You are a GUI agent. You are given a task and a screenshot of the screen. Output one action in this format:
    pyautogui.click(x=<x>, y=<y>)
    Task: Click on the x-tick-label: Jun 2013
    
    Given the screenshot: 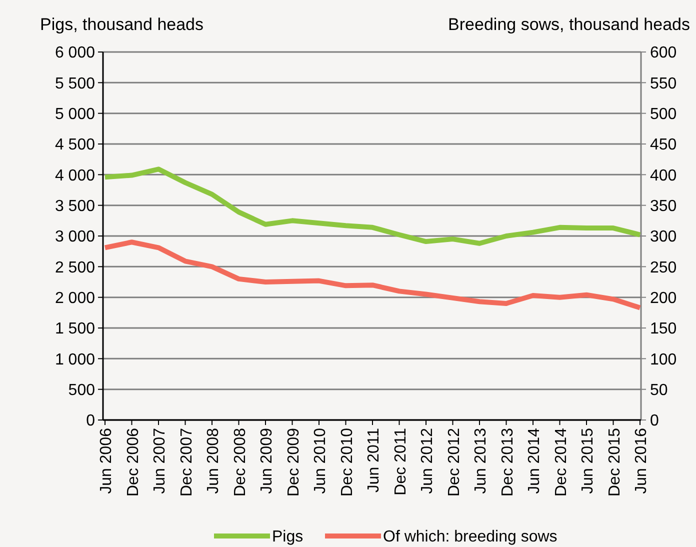 What is the action you would take?
    pyautogui.click(x=481, y=461)
    